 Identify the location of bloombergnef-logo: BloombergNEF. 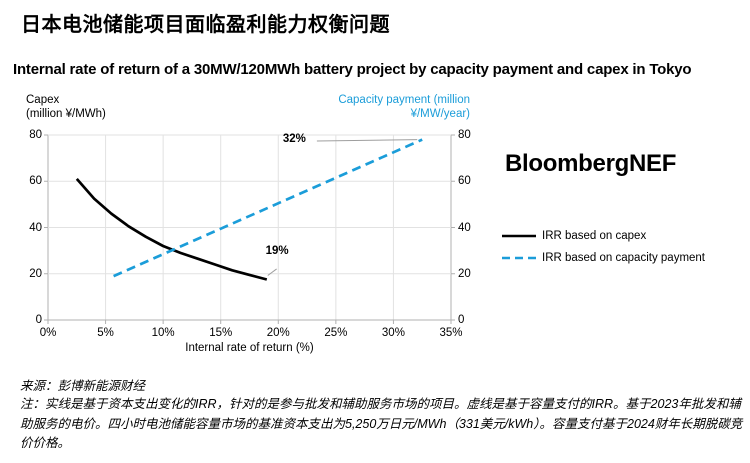
(591, 163).